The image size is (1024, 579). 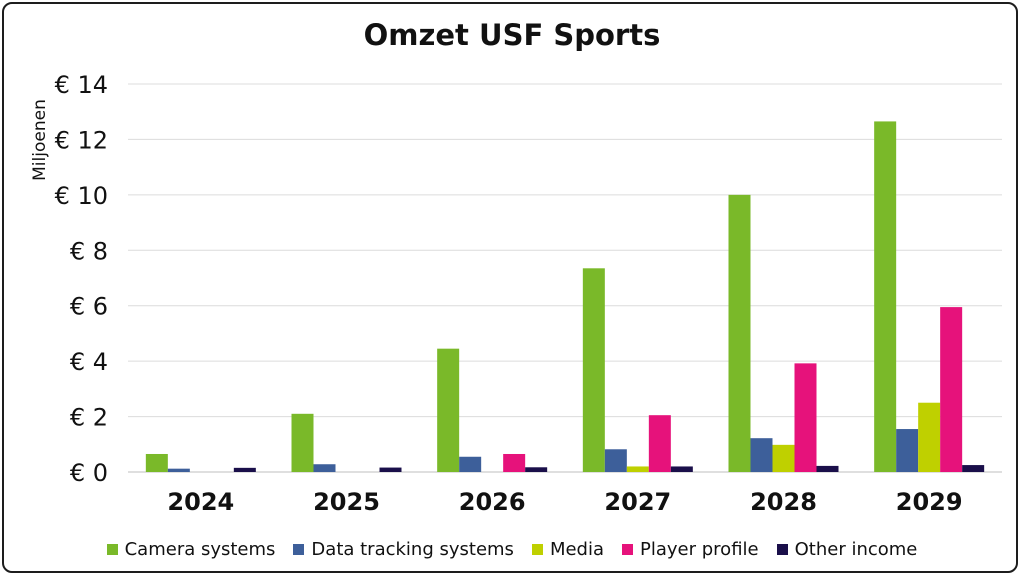 I want to click on legend-item: Data tracking systems, so click(x=403, y=549).